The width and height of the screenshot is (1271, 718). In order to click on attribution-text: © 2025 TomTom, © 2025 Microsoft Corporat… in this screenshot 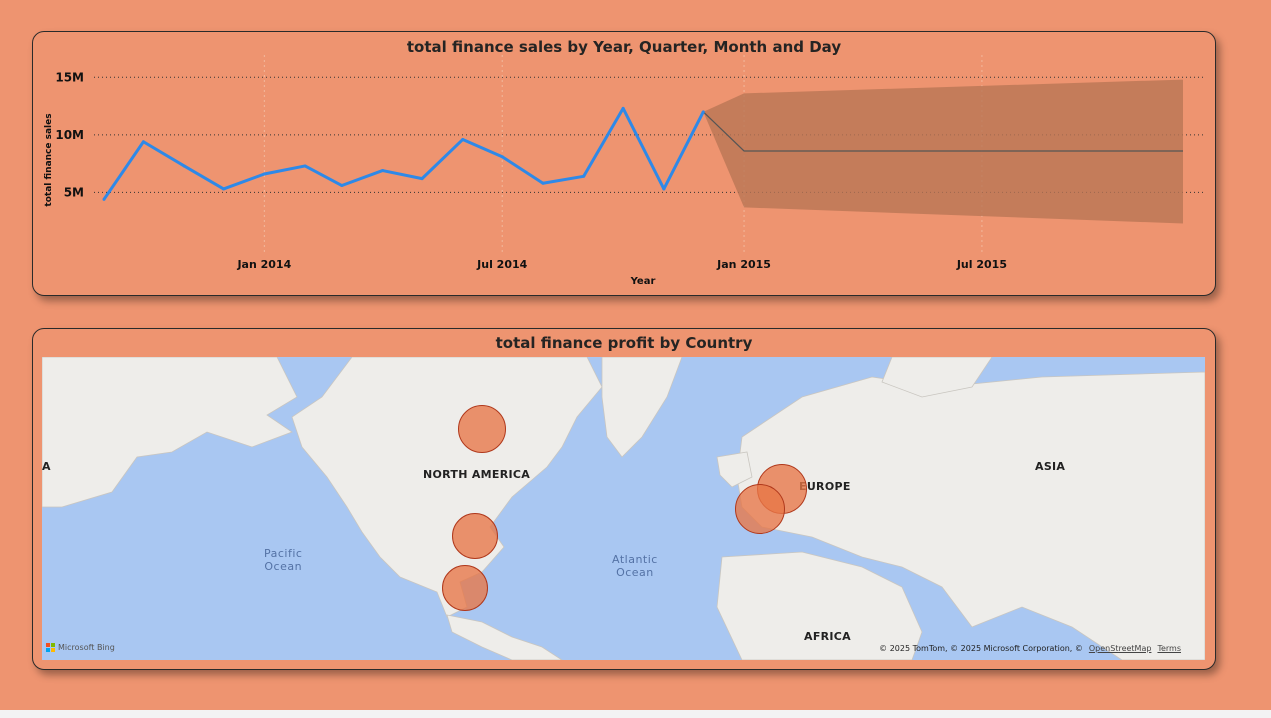, I will do `click(981, 648)`.